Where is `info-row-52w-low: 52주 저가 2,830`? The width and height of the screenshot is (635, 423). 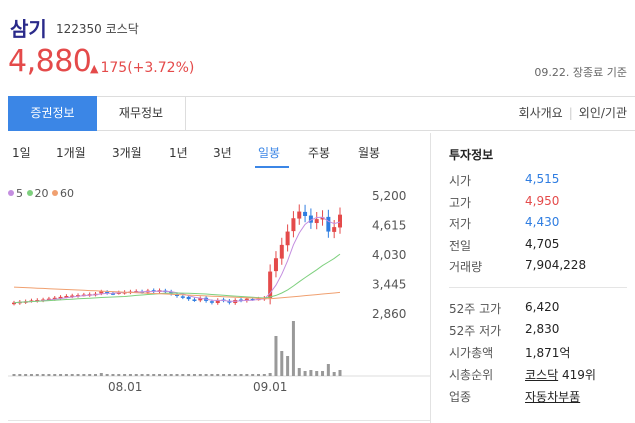
info-row-52w-low: 52주 저가 2,830 is located at coordinates (504, 330).